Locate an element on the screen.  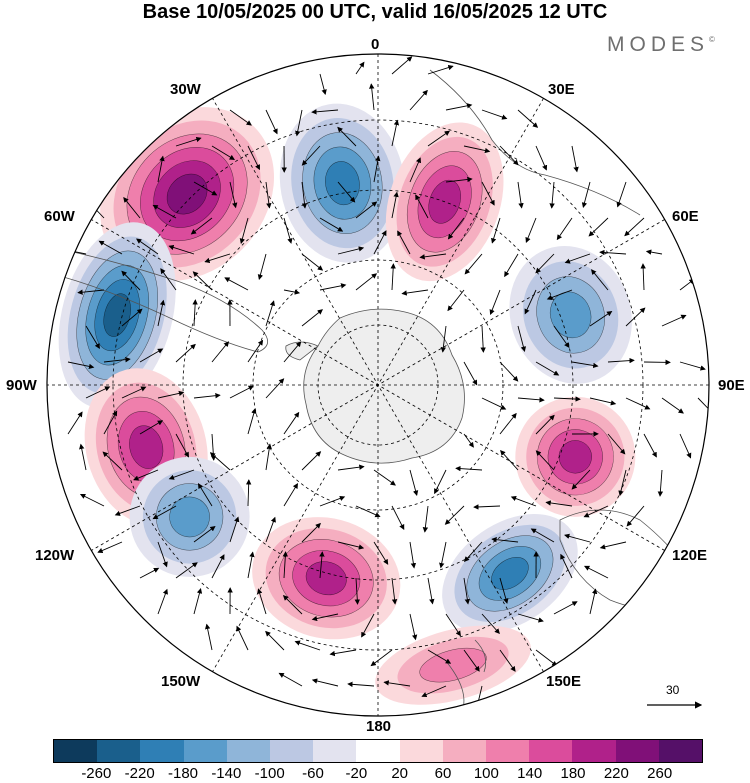
colorbar-tick-label: 20 is located at coordinates (399, 773).